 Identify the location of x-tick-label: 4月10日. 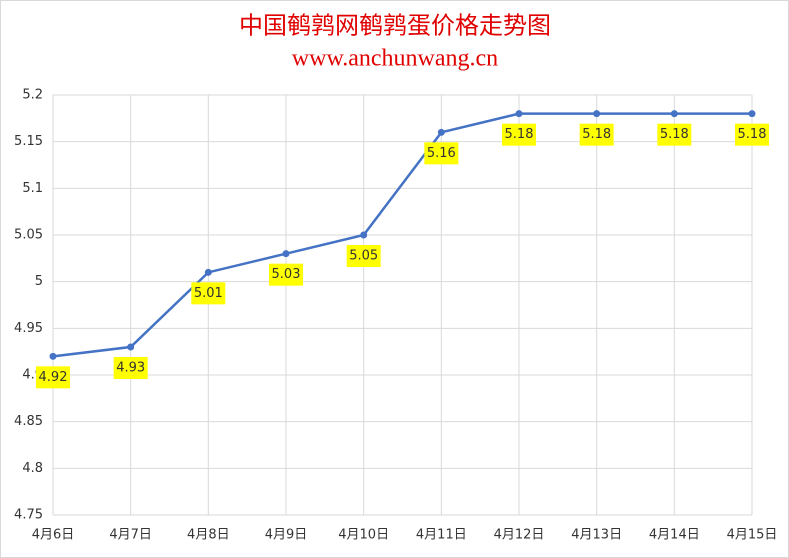
(363, 535).